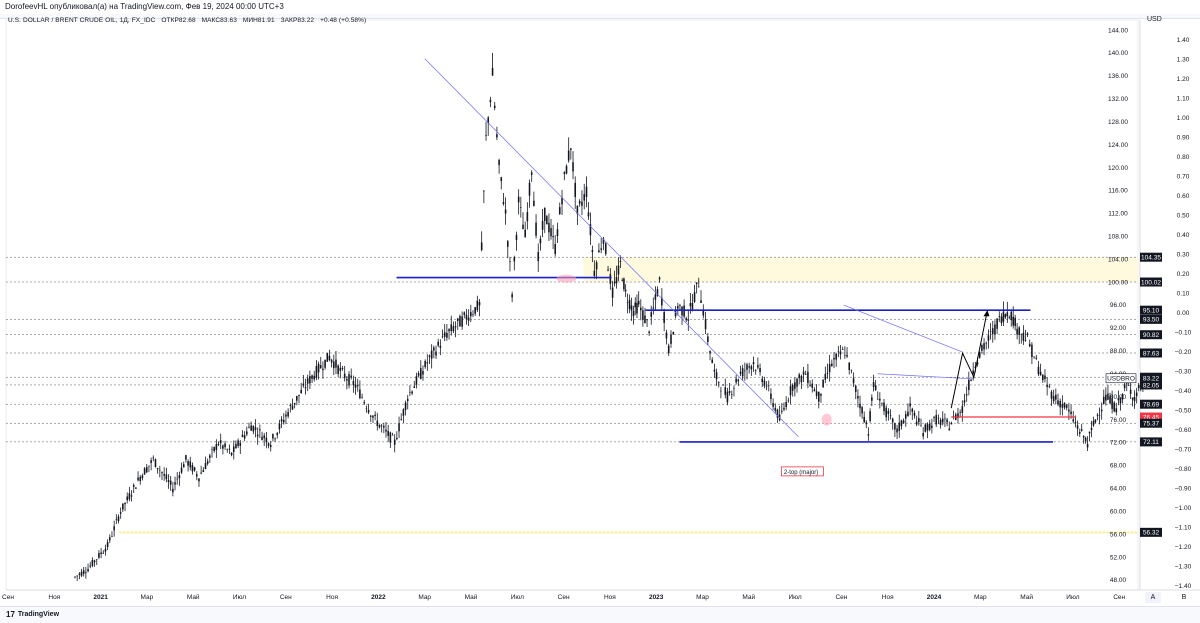 The image size is (1200, 623). I want to click on price-axis-badge-text: 100.02, so click(1151, 282).